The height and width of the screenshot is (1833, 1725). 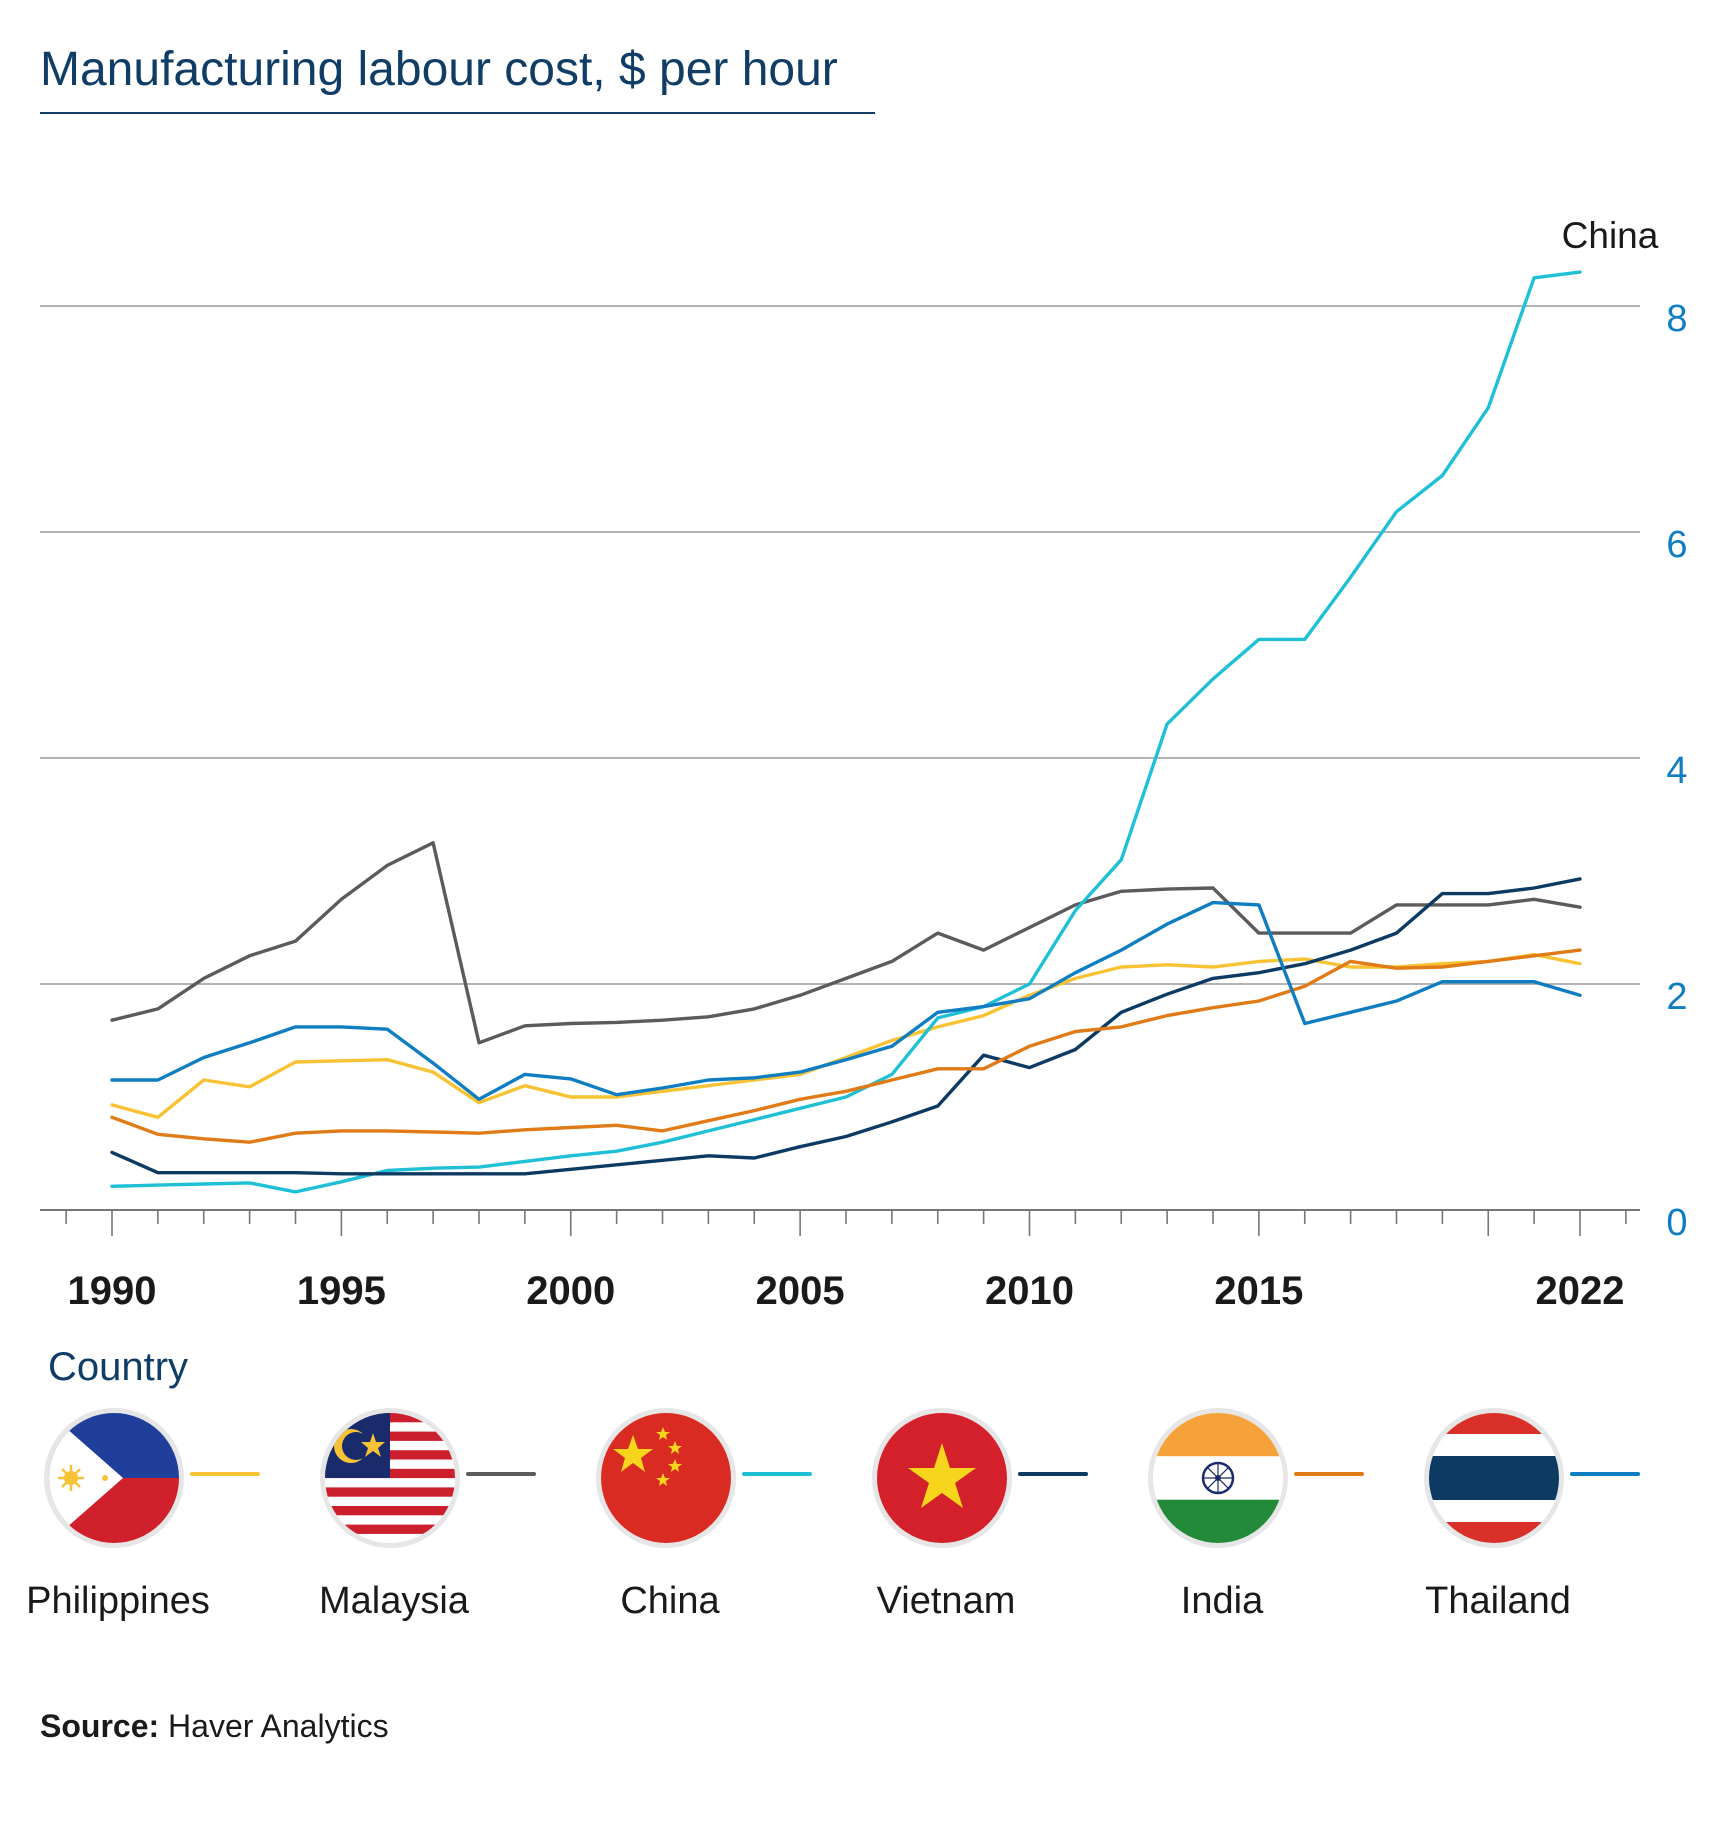 I want to click on legend-title: Country, so click(x=118, y=1367).